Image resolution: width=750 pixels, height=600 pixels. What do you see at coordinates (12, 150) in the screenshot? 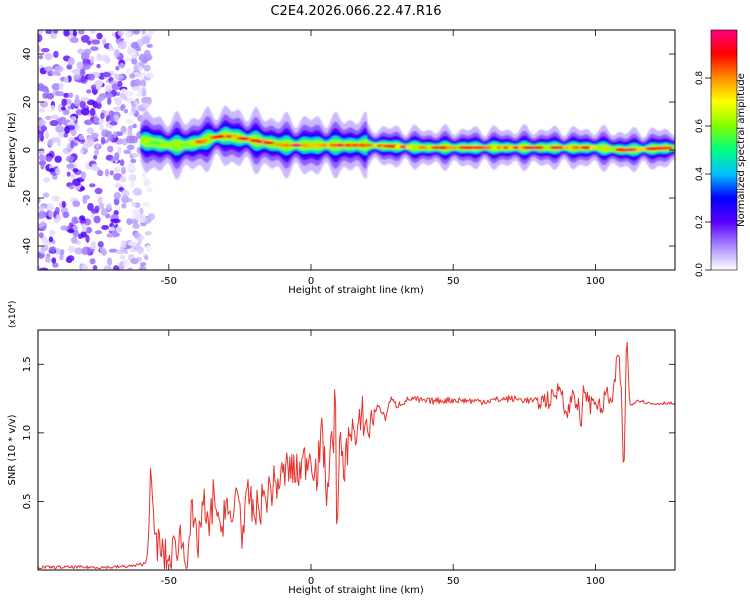
I see `spectrogram-y-label: Frequency (Hz)` at bounding box center [12, 150].